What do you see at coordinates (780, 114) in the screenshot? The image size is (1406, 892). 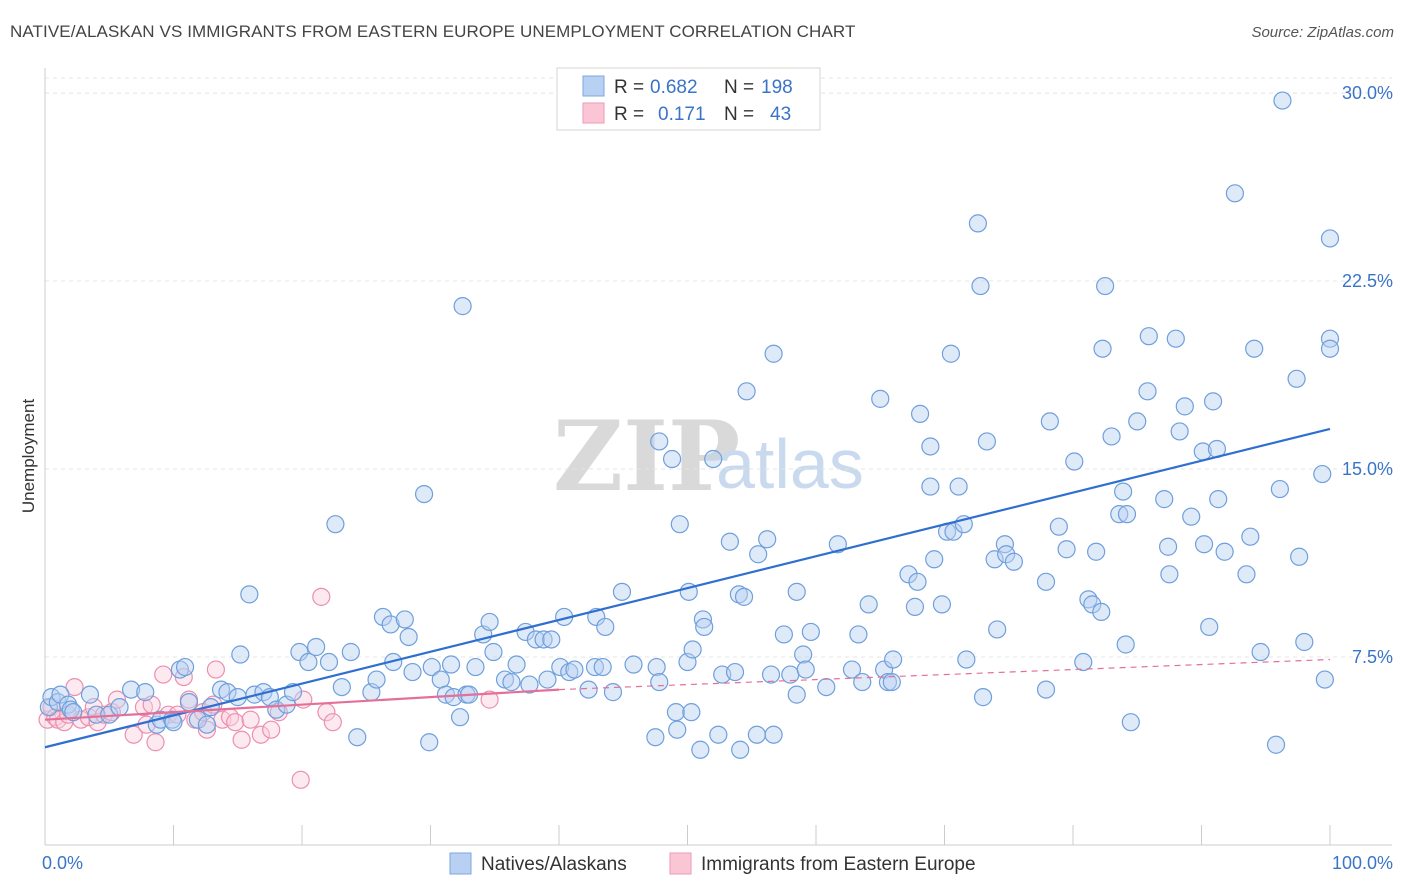 I see `stats-legend-n-value-2: 43` at bounding box center [780, 114].